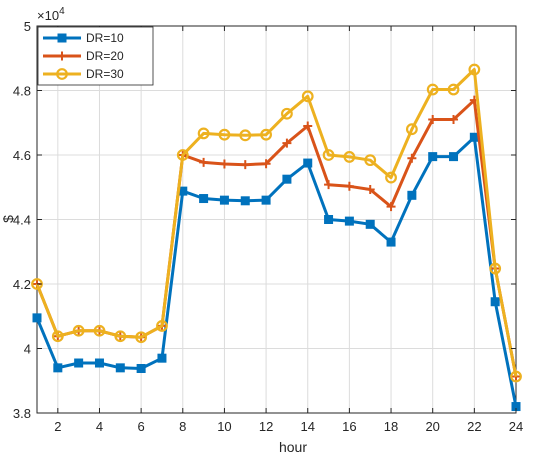 The image size is (550, 459). What do you see at coordinates (266, 426) in the screenshot?
I see `x-tick-label: 12` at bounding box center [266, 426].